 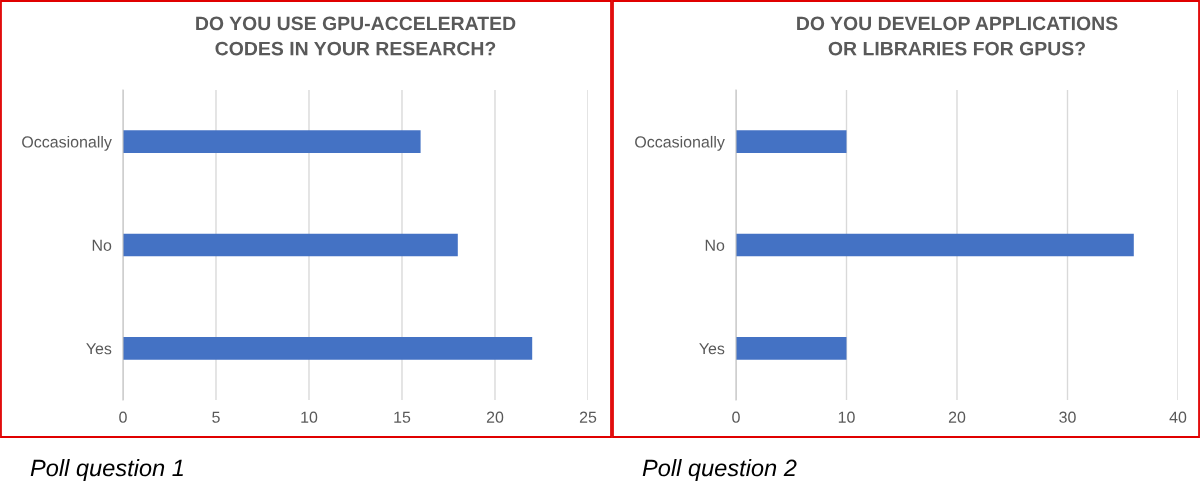 I want to click on chart-title: DO YOU USE GPU-ACCELERATED CODES IN YOUR RESEARCH?, so click(x=356, y=36).